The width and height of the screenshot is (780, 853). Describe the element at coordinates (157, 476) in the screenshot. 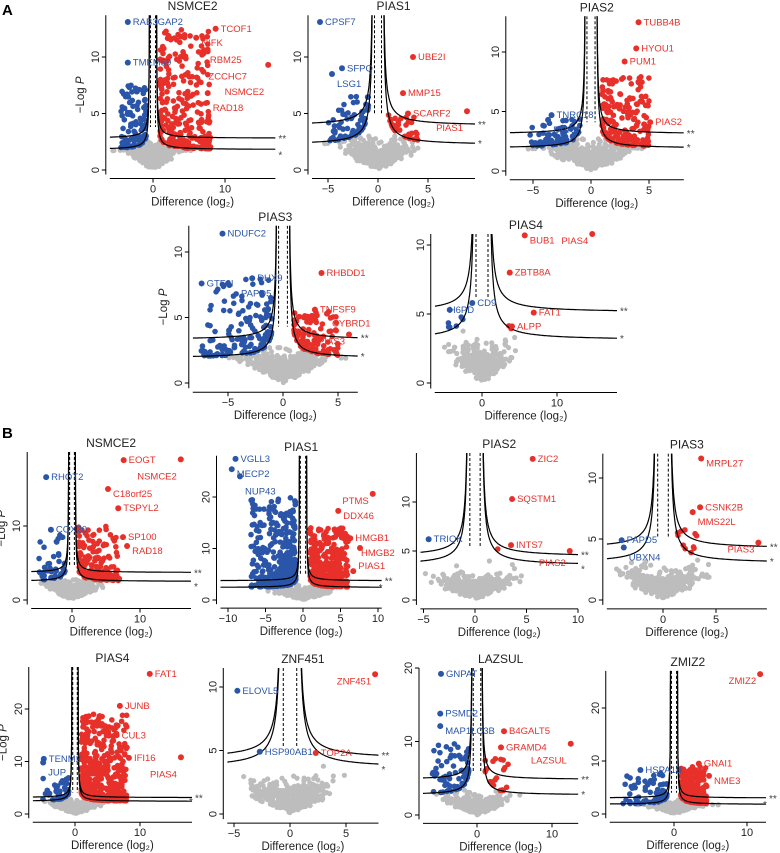

I see `gene-label: NSMCE2` at that location.